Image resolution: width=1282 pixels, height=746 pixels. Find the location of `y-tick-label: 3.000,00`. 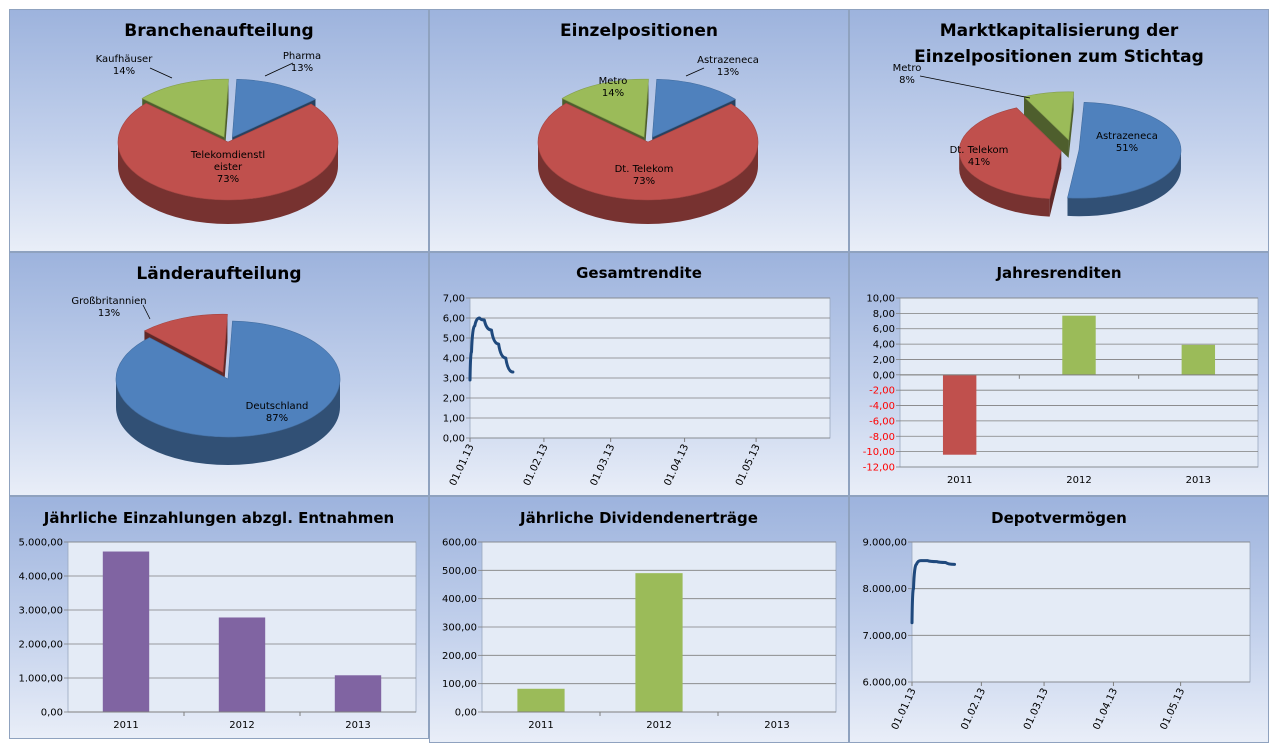

y-tick-label: 3.000,00 is located at coordinates (40, 611).